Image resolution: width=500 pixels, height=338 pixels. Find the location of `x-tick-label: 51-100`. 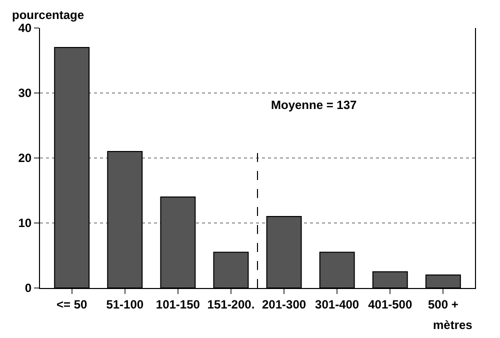

x-tick-label: 51-100 is located at coordinates (125, 304).